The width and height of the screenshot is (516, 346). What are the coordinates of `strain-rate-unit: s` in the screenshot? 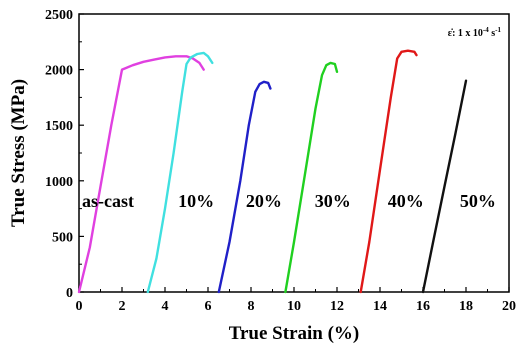 It's located at (492, 33).